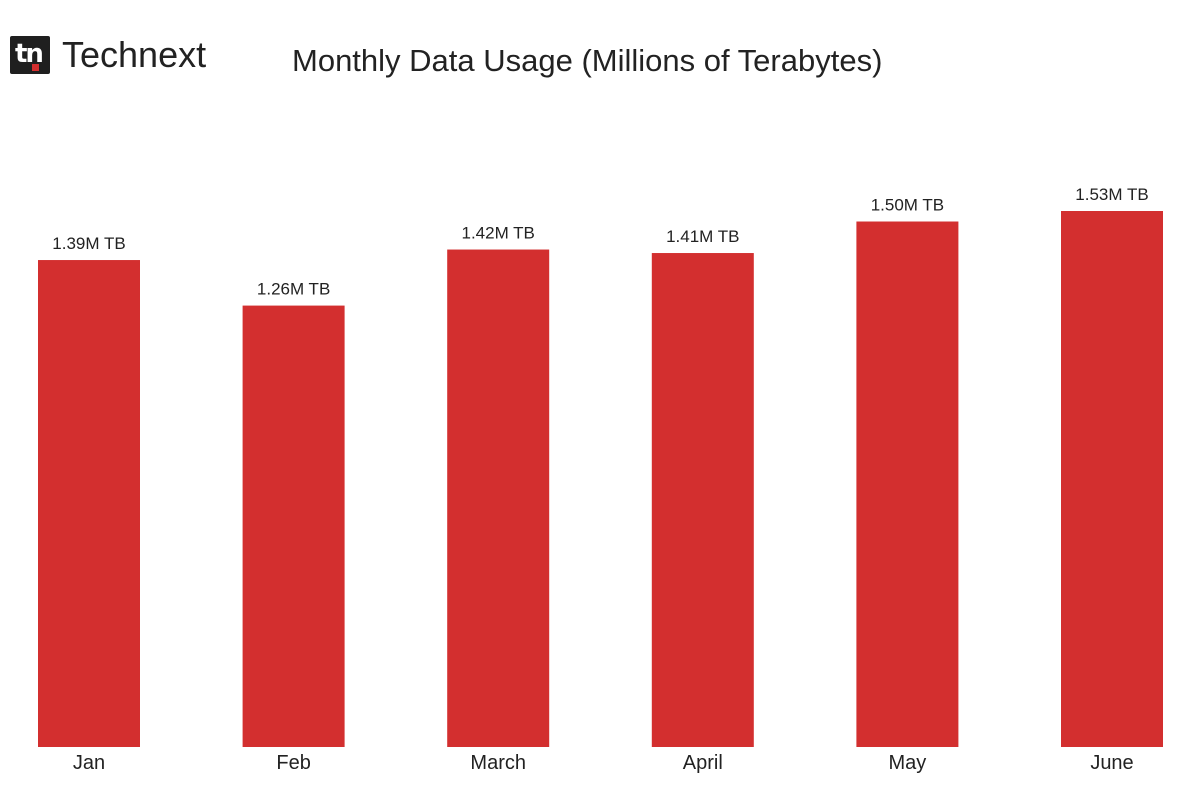  Describe the element at coordinates (134, 54) in the screenshot. I see `brand-name: Technext` at that location.